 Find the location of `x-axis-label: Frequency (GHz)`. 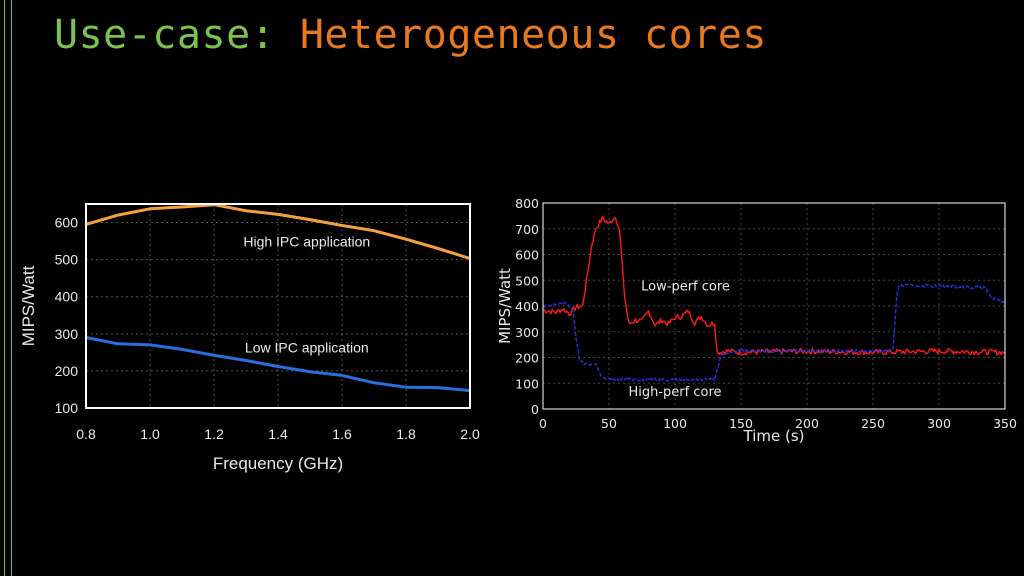

x-axis-label: Frequency (GHz) is located at coordinates (278, 463).